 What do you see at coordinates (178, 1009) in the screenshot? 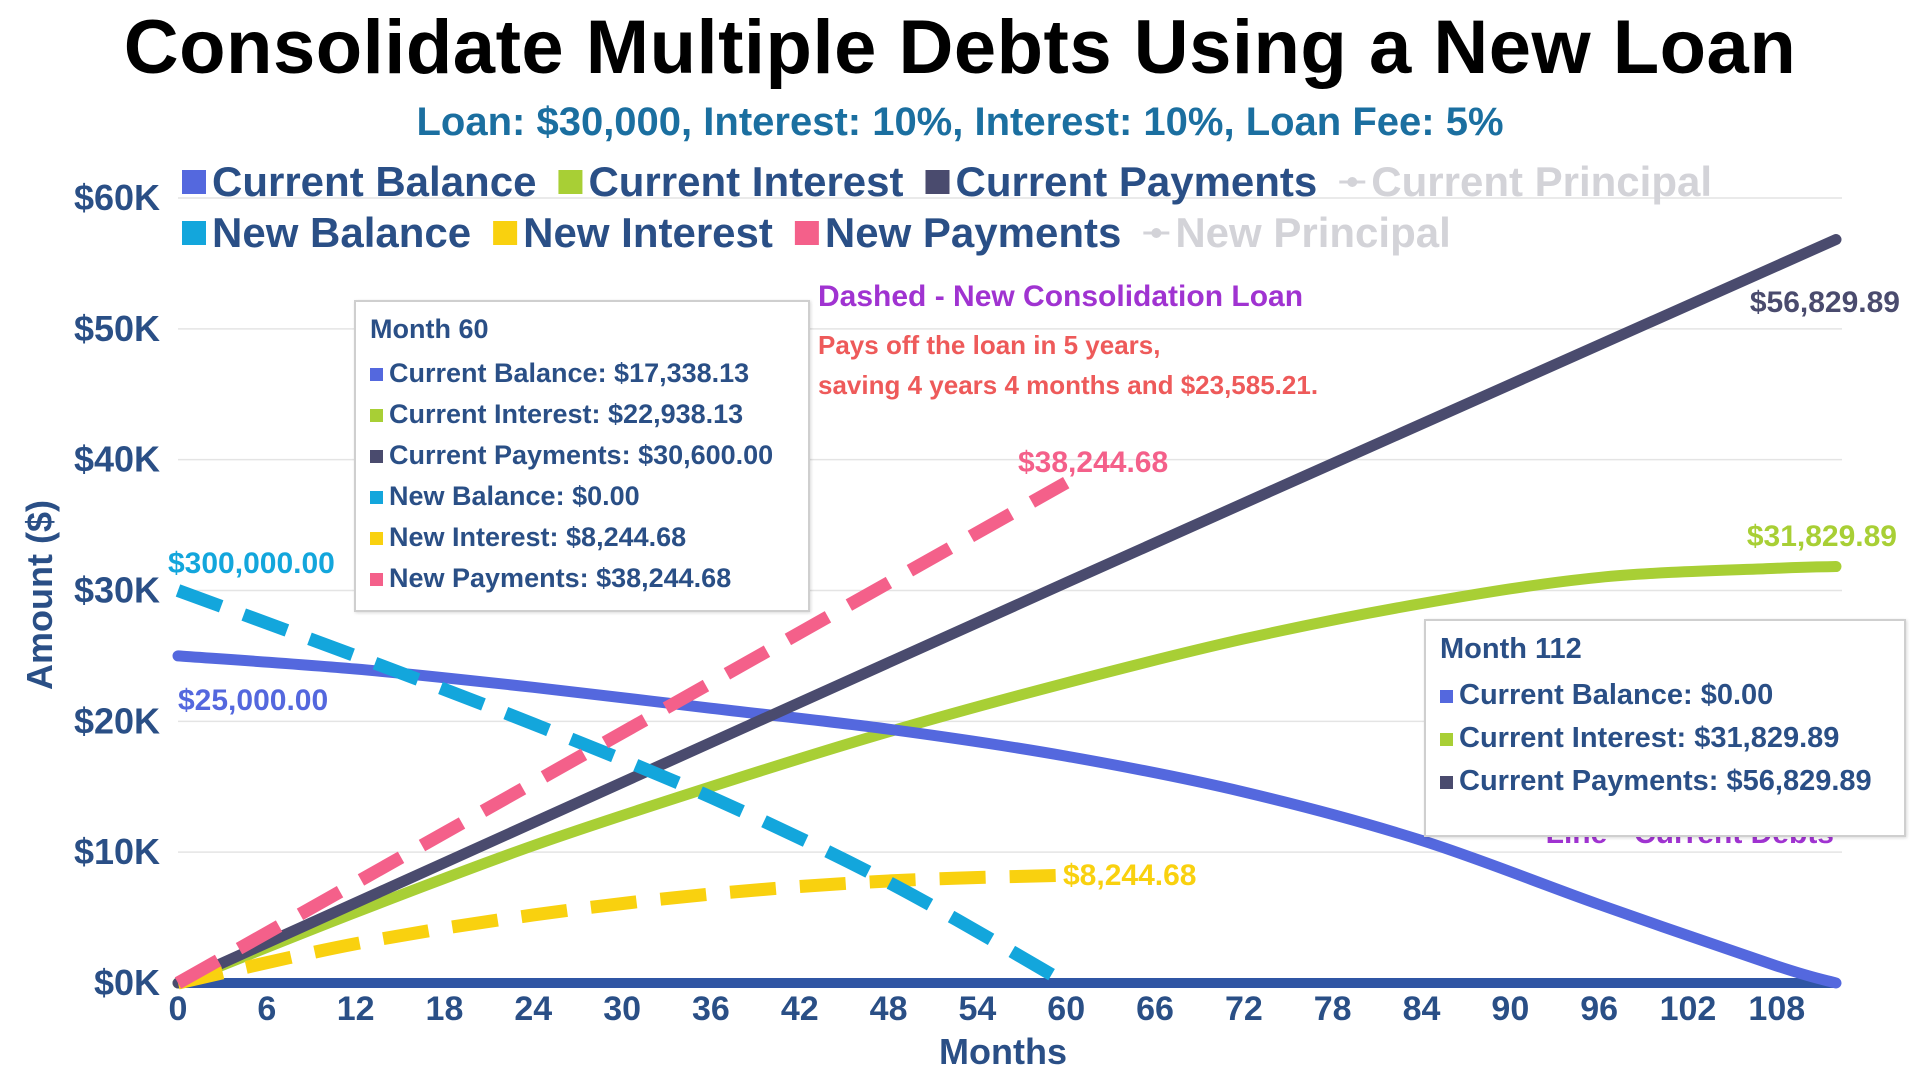
I see `x-tick-label: 0` at bounding box center [178, 1009].